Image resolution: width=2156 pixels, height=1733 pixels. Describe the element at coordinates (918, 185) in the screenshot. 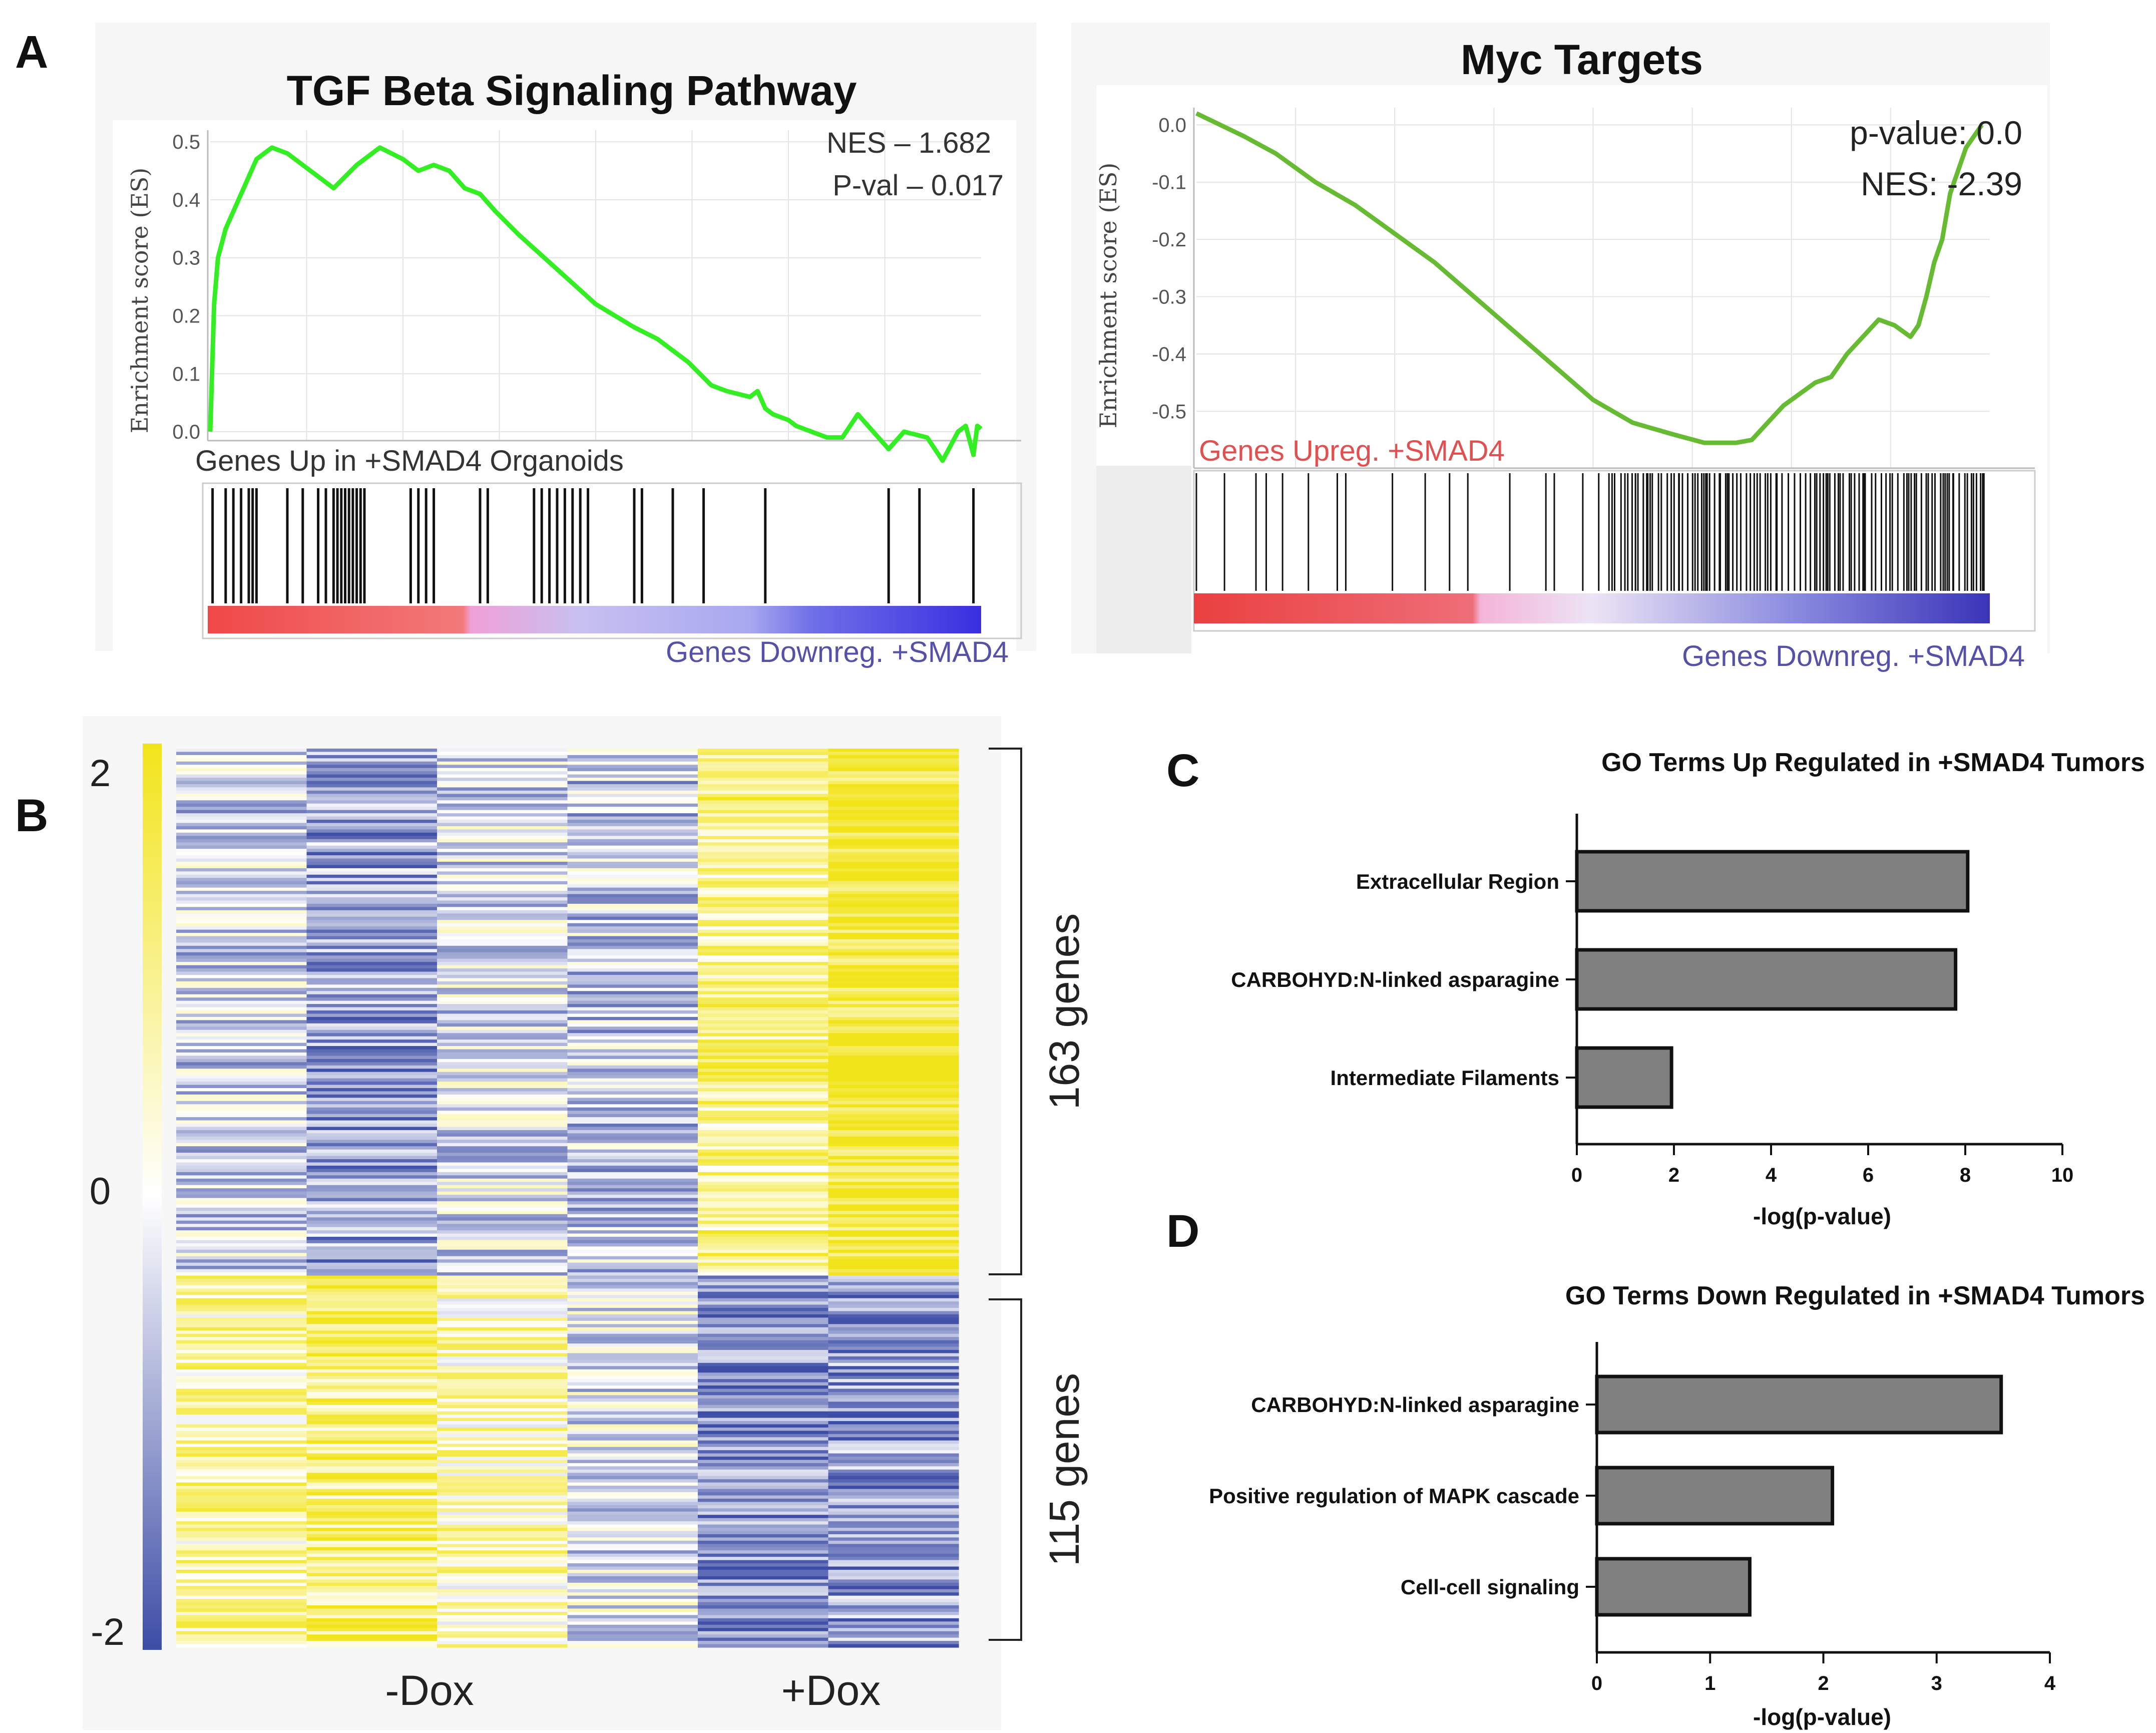

I see `gsea-tgf-pval: P-val – 0.017` at that location.